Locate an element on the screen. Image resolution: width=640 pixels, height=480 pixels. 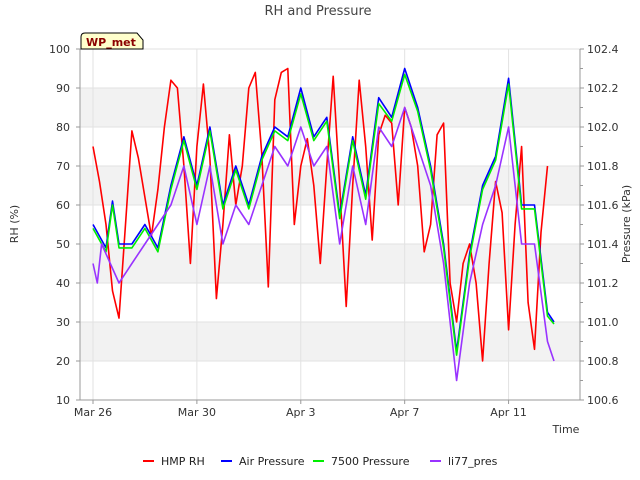
x-tick-label: Apr 11 is located at coordinates (508, 412).